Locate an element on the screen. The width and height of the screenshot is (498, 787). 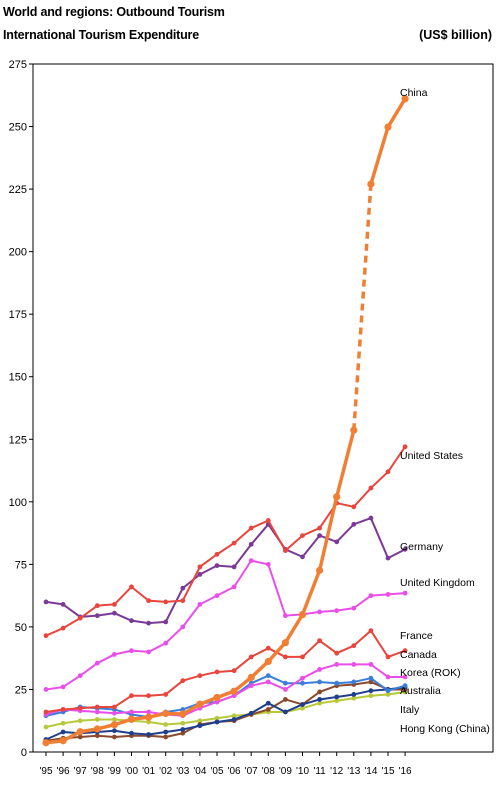
series-label: Australia is located at coordinates (420, 691).